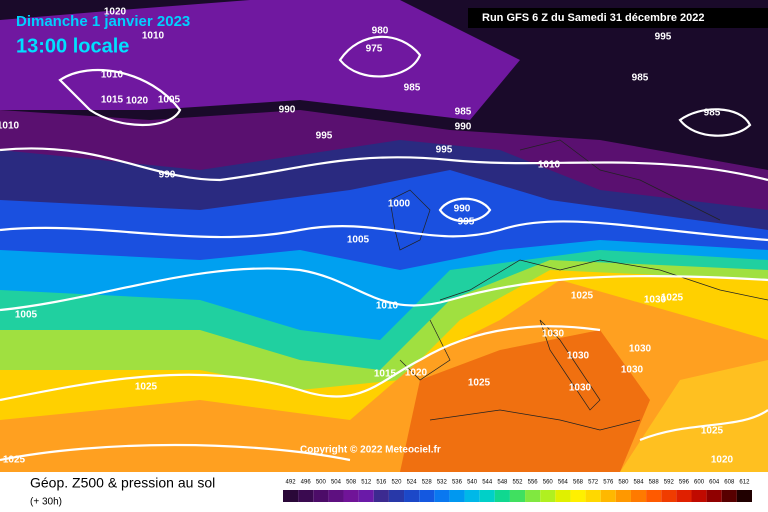 The image size is (768, 512). Describe the element at coordinates (593, 18) in the screenshot. I see `run-info: Run GFS 6 Z du Samedi 31 décembre 2022` at that location.